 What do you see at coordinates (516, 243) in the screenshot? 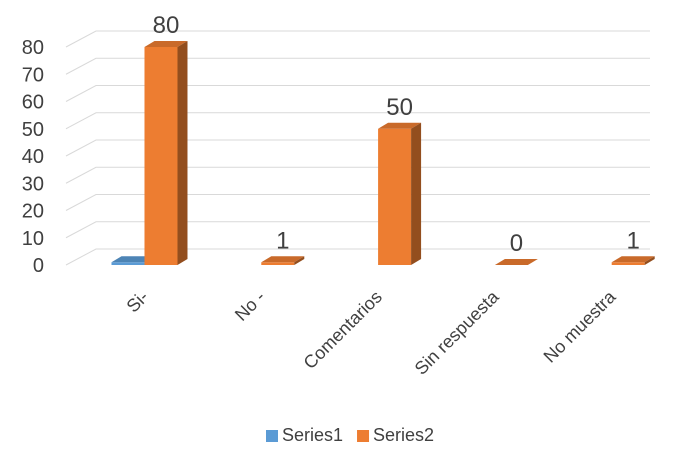
I see `data-label: 0` at bounding box center [516, 243].